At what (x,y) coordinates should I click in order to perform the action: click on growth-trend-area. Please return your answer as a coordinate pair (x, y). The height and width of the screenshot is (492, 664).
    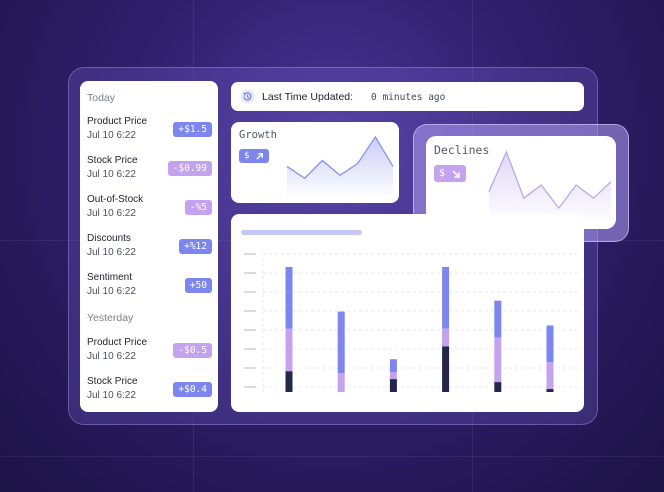
    Looking at the image, I should click on (340, 165).